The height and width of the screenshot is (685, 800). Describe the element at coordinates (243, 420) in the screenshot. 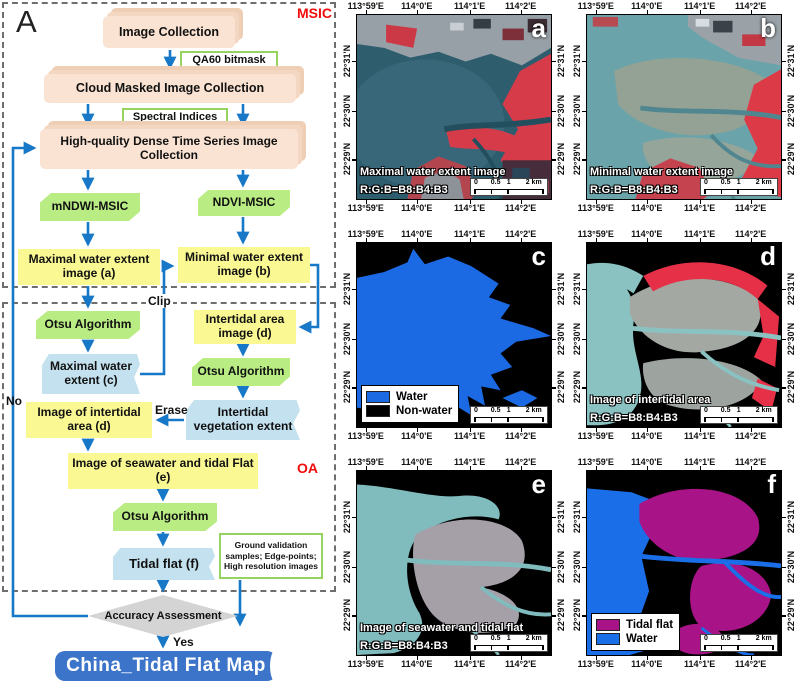

I see `node-intertidal-vegetation-extent: Intertidal vegetation extent` at that location.